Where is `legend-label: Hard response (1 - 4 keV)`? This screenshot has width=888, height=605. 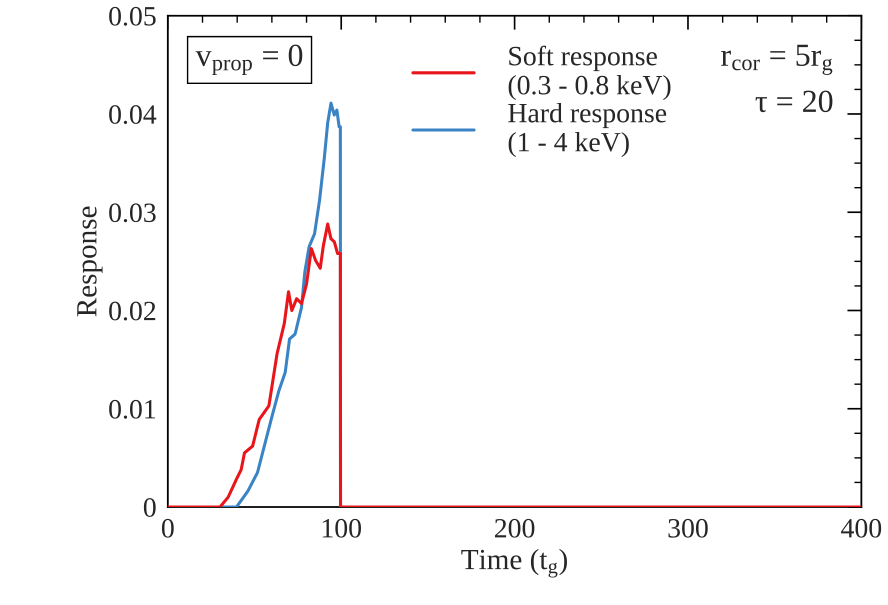 legend-label: Hard response (1 - 4 keV) is located at coordinates (587, 130).